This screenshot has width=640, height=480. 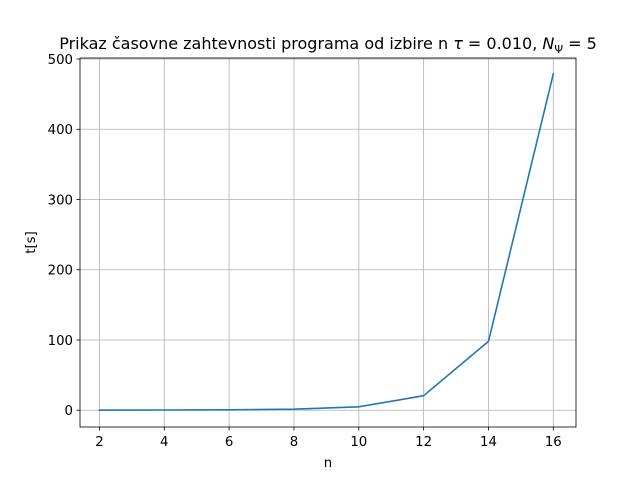 I want to click on title-psi-subscript: Ψ, so click(x=558, y=49).